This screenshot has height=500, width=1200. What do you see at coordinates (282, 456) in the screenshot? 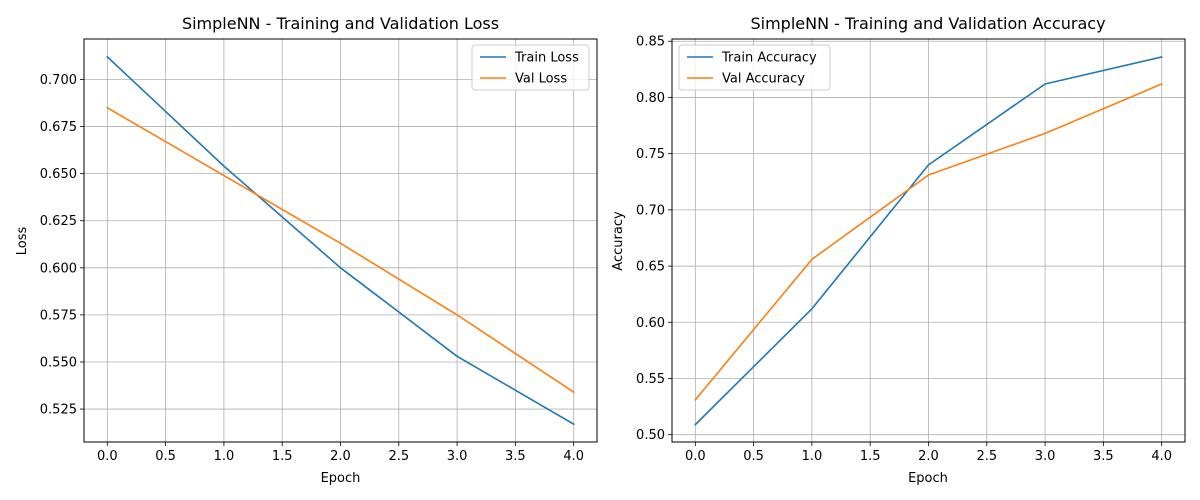
I see `loss-x-tick-label: 1.5` at bounding box center [282, 456].